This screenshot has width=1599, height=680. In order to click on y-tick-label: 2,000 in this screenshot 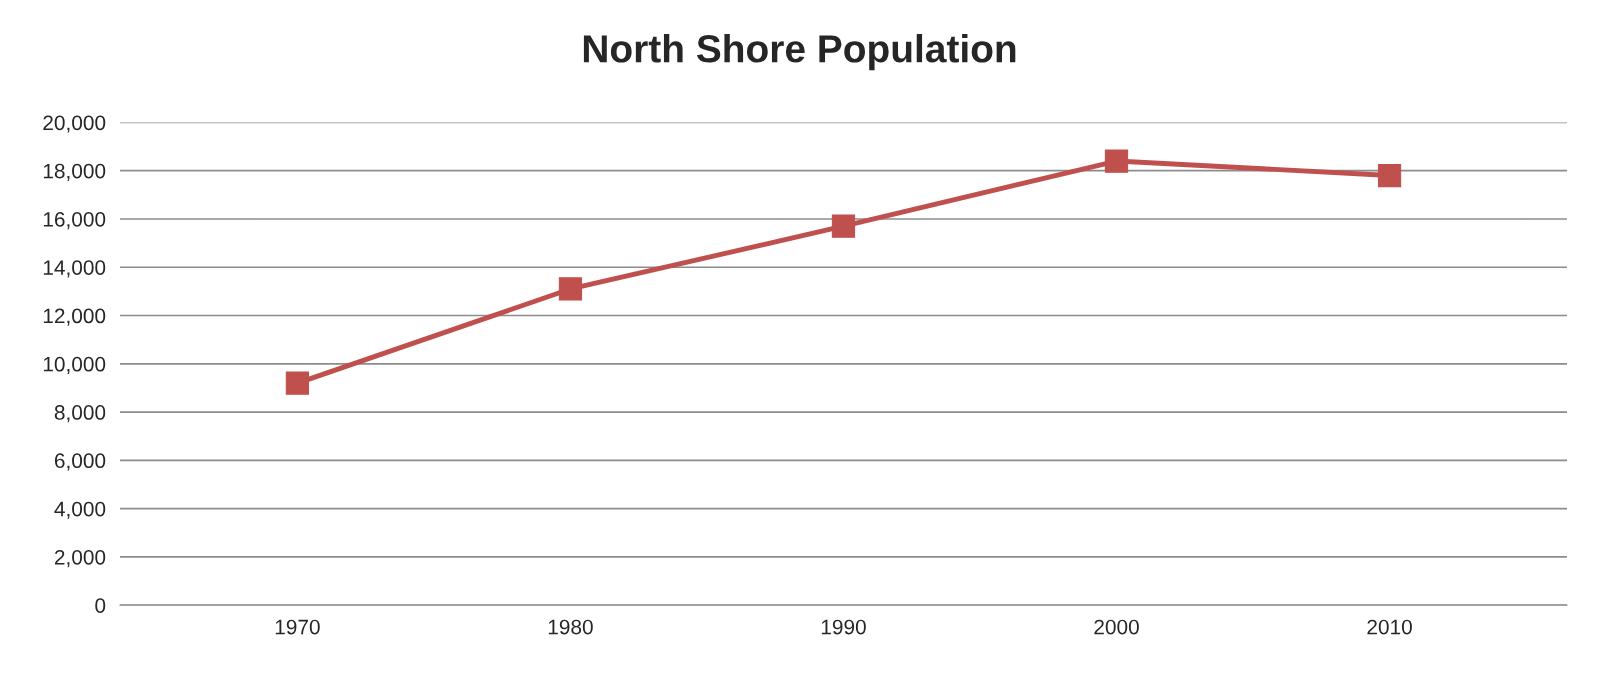, I will do `click(80, 558)`.